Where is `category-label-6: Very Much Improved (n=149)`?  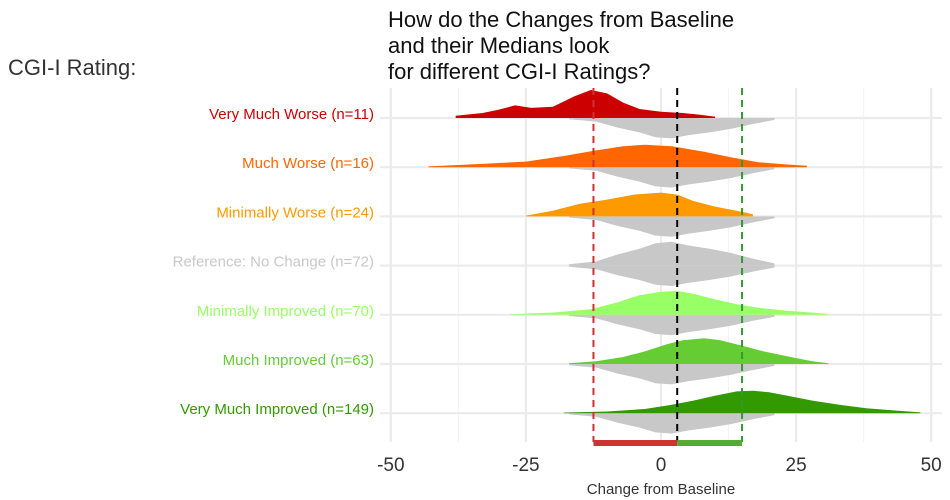
category-label-6: Very Much Improved (n=149) is located at coordinates (277, 409).